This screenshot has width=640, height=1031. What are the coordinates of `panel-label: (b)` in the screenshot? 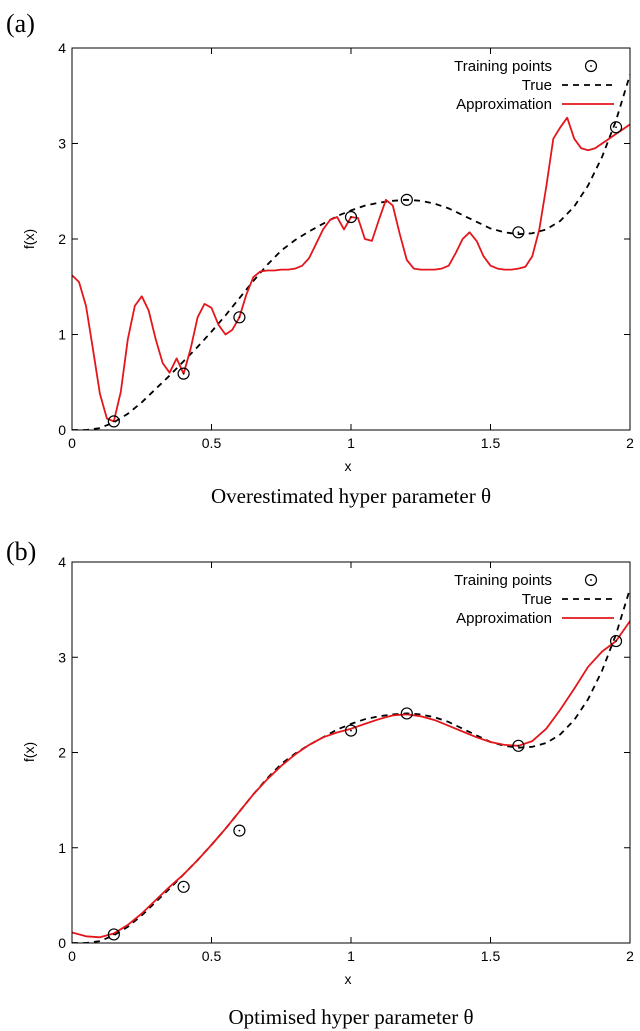 It's located at (21, 551).